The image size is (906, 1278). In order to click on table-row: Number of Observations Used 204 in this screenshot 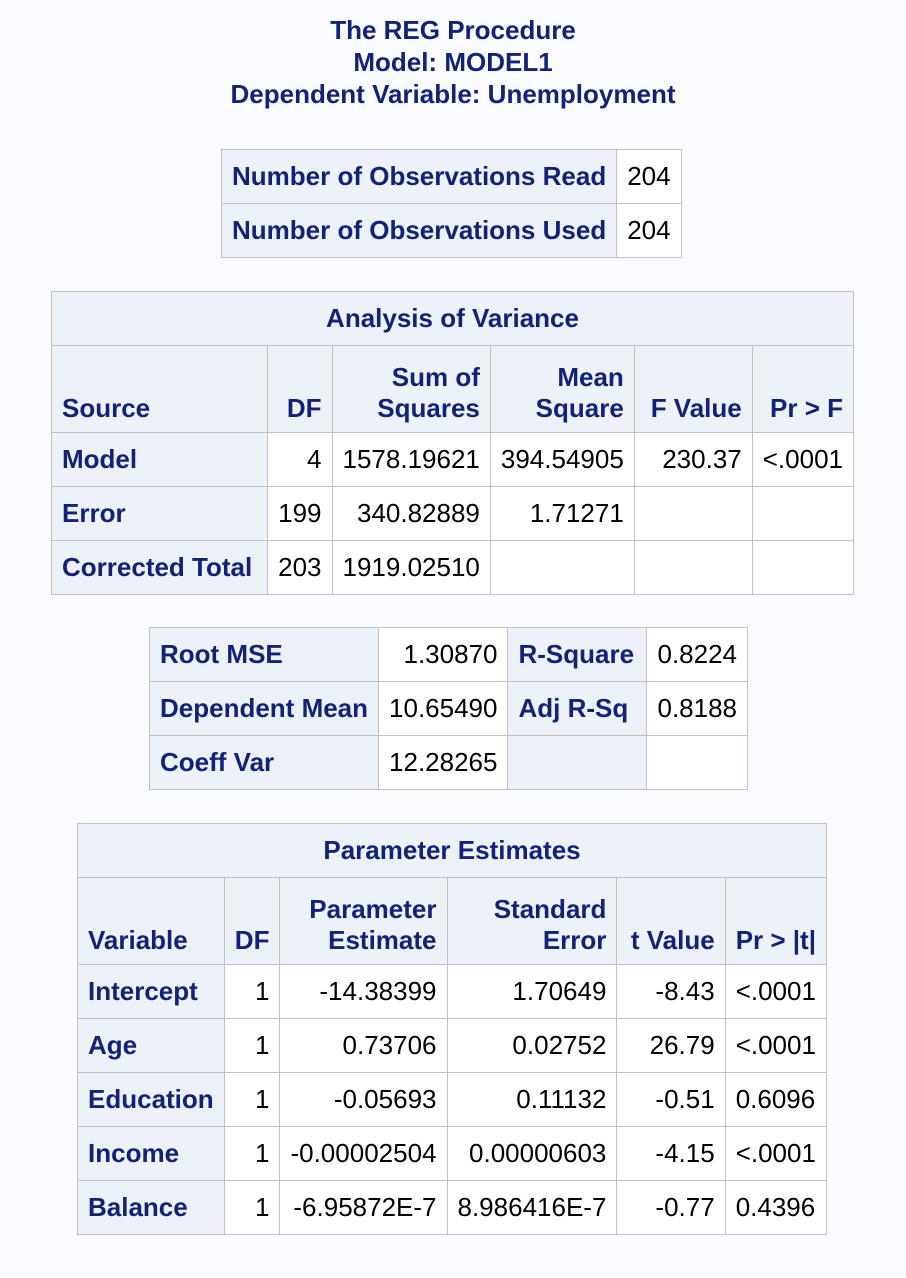, I will do `click(451, 230)`.